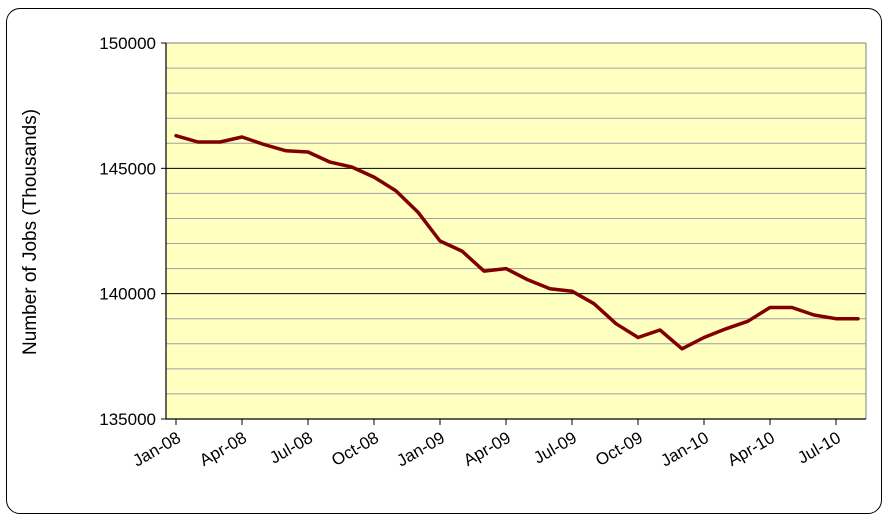 This screenshot has width=892, height=525. What do you see at coordinates (555, 448) in the screenshot?
I see `x-tick-label: Jul-09` at bounding box center [555, 448].